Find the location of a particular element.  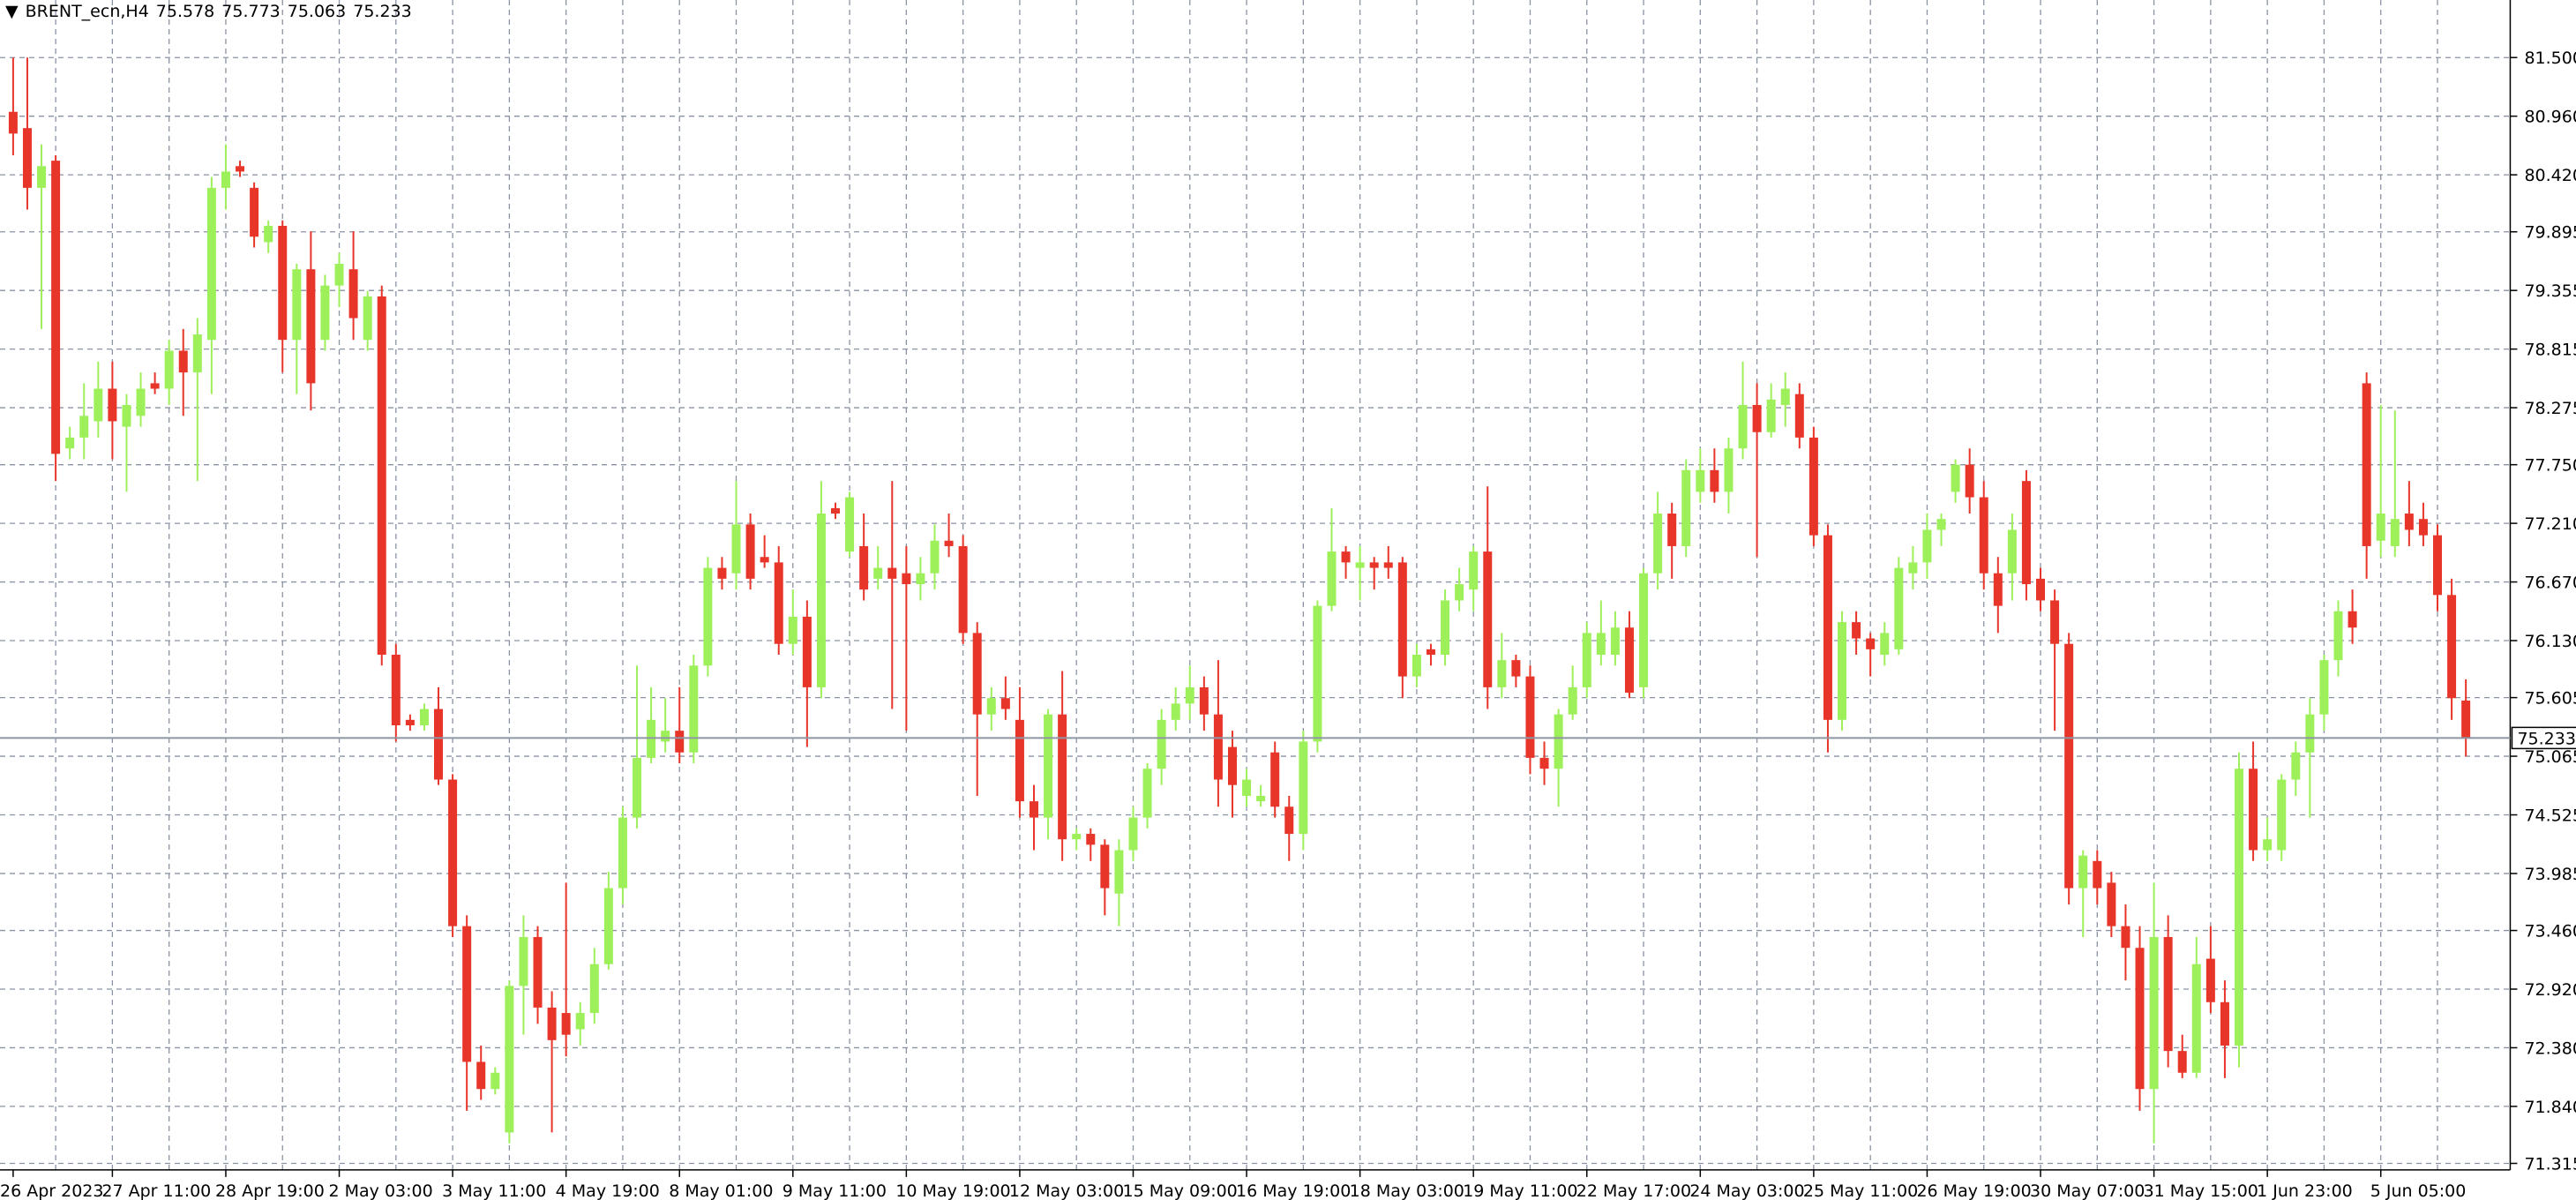

chart-title: BRENT_ecn,H4 is located at coordinates (87, 11).